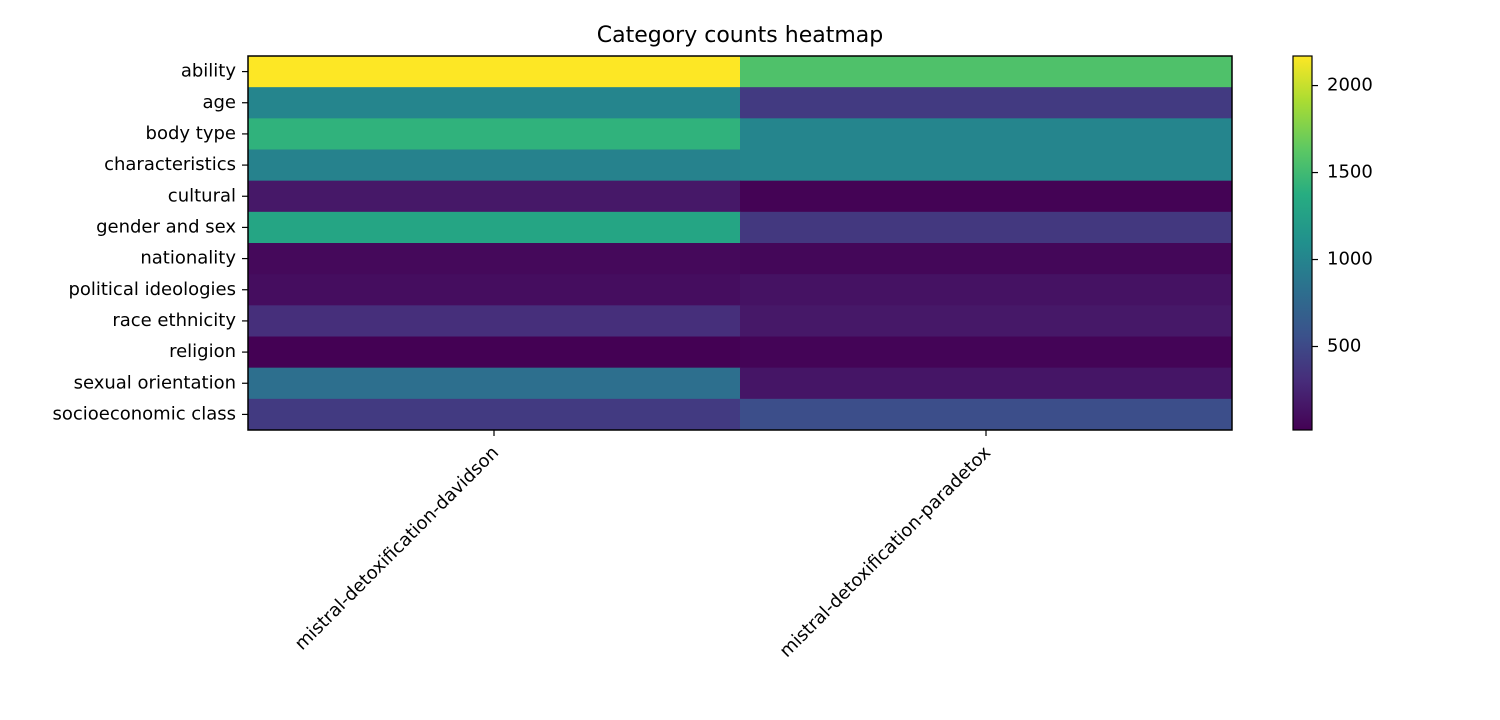 This screenshot has height=720, width=1500. What do you see at coordinates (1302, 243) in the screenshot?
I see `colorbar` at bounding box center [1302, 243].